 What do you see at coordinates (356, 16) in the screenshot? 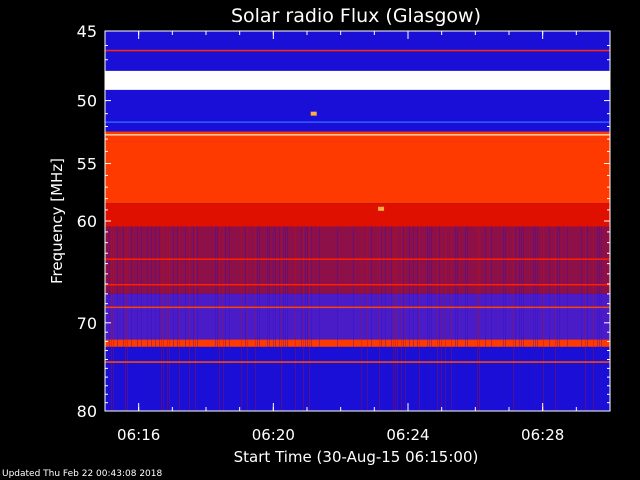
I see `chart-title: Solar radio Flux (Glasgow)` at bounding box center [356, 16].